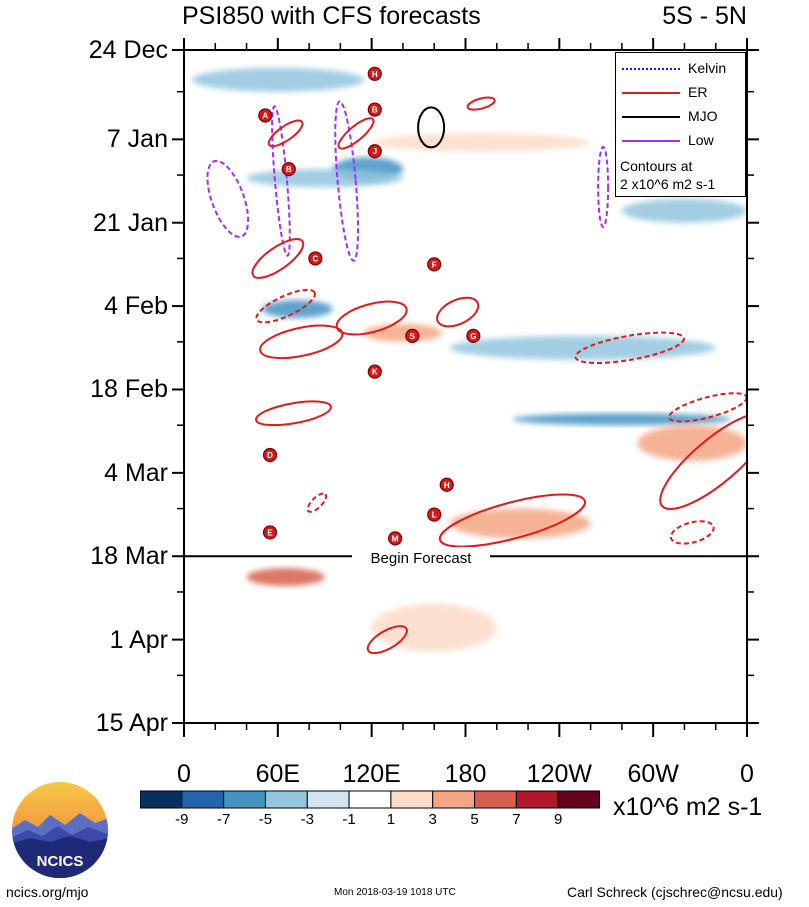 This screenshot has height=907, width=809. I want to click on storm-marker-label: L, so click(434, 515).